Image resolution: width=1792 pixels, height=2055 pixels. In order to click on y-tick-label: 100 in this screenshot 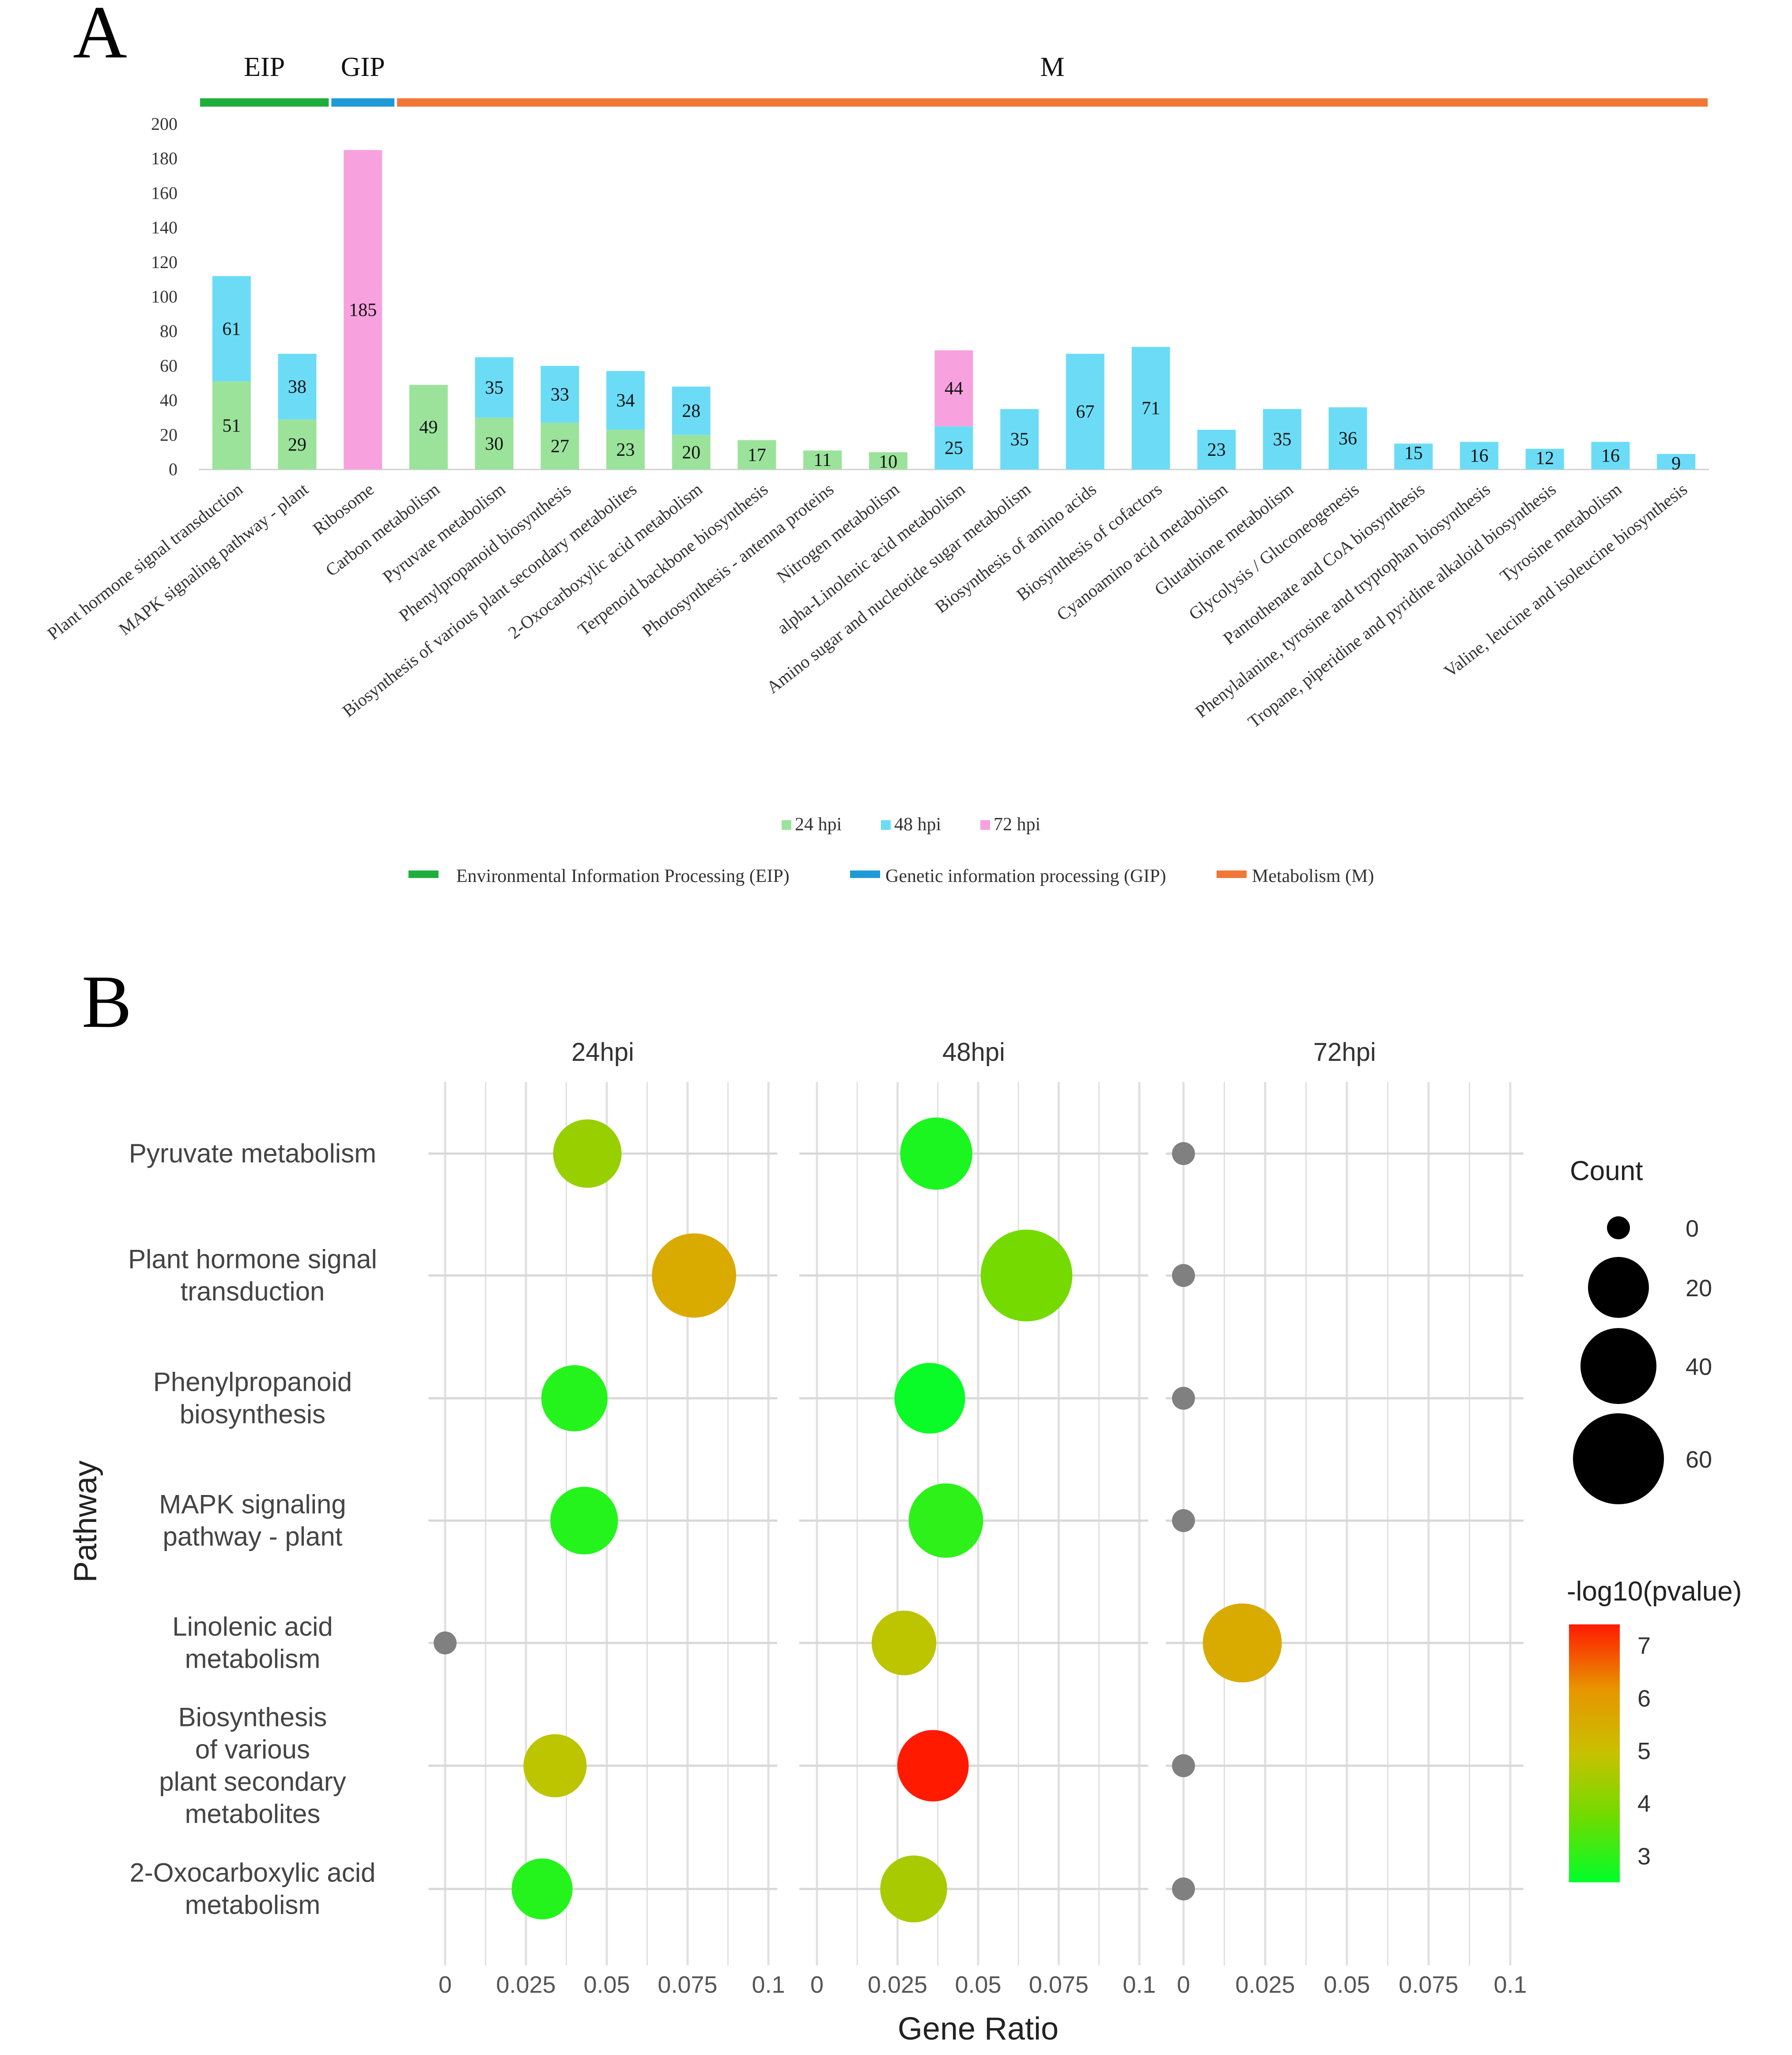, I will do `click(164, 297)`.